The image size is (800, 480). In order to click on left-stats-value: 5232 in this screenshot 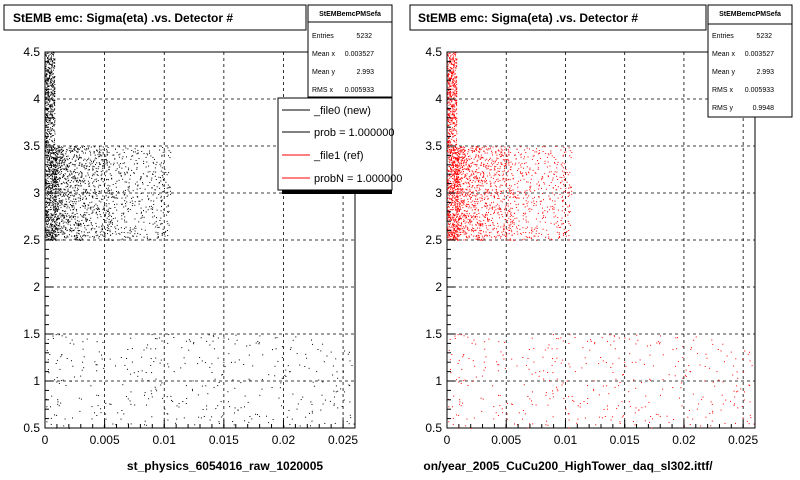, I will do `click(364, 36)`.